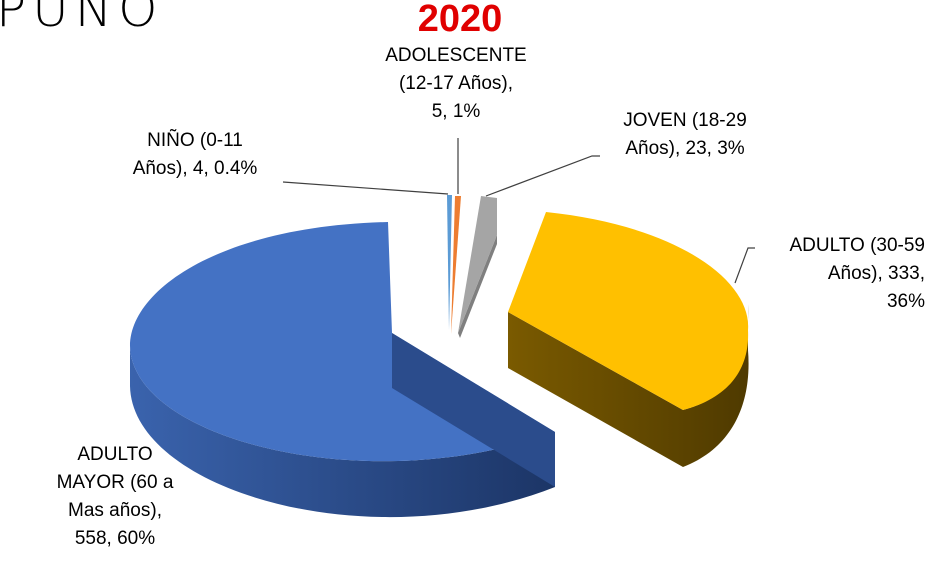 The height and width of the screenshot is (566, 949). Describe the element at coordinates (115, 454) in the screenshot. I see `label-line: ADULTO` at that location.